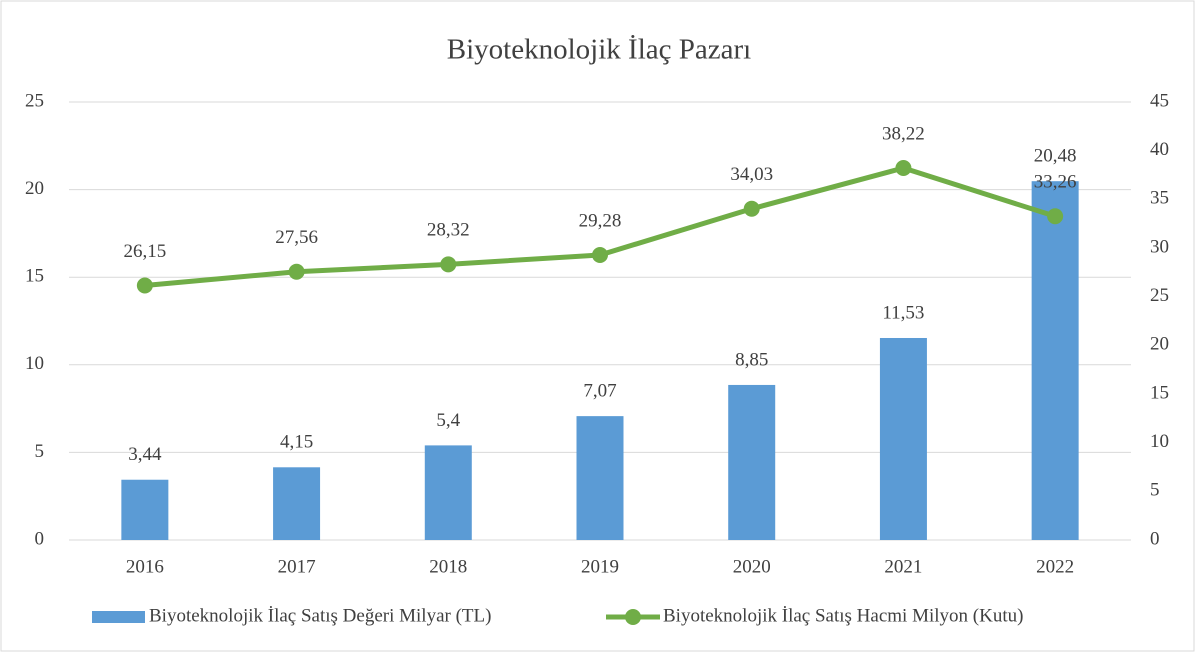 The height and width of the screenshot is (652, 1195). I want to click on y2-tick-label: 20, so click(1159, 344).